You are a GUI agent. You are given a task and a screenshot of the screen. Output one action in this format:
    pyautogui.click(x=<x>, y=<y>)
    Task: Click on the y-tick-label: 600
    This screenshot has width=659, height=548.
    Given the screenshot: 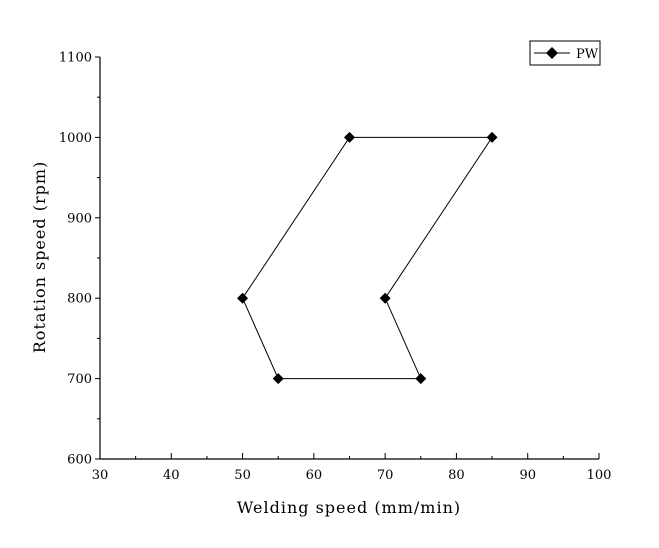 What is the action you would take?
    pyautogui.click(x=79, y=460)
    